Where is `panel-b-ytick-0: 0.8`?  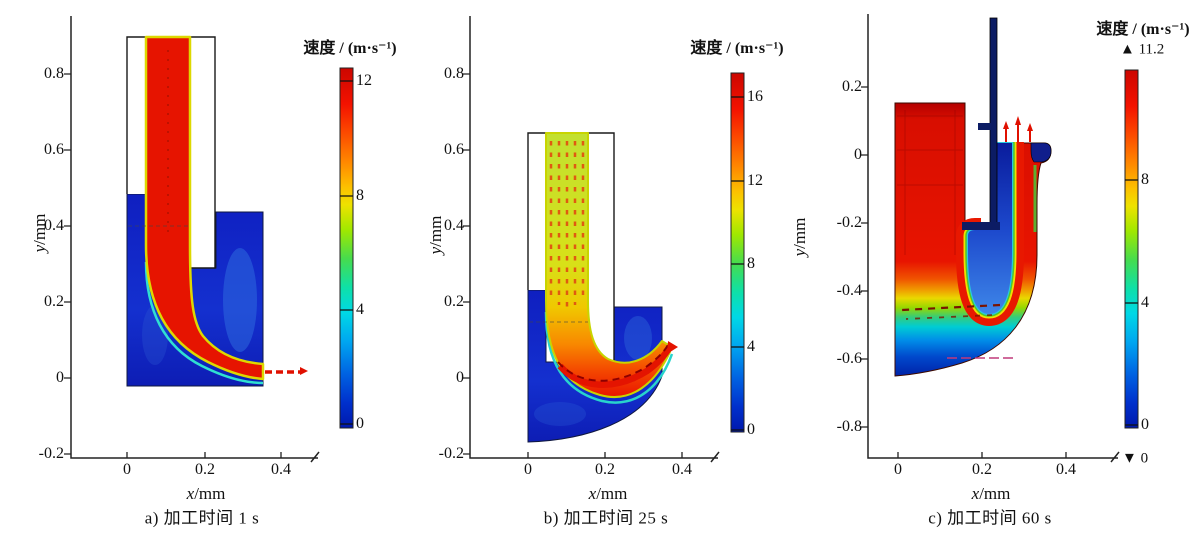
panel-b-ytick-0: 0.8 is located at coordinates (454, 73).